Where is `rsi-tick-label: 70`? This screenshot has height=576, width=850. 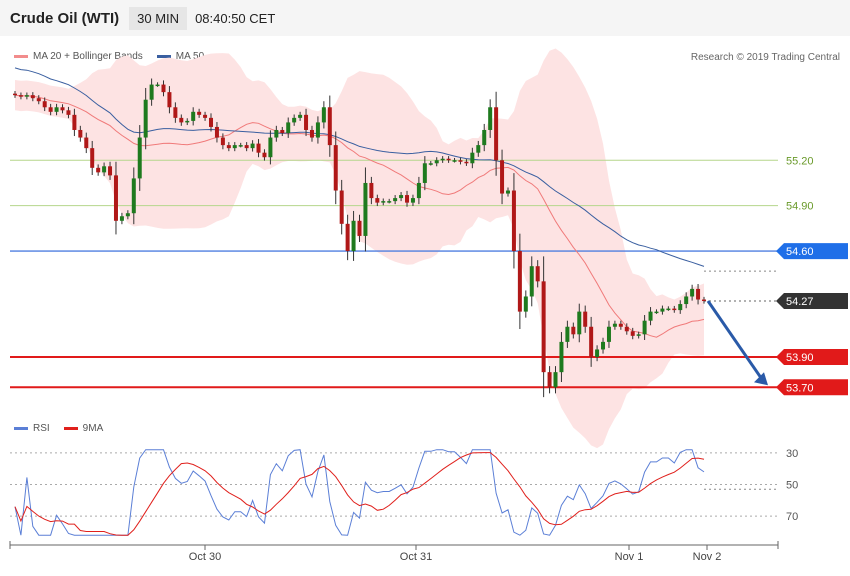
rsi-tick-label: 70 is located at coordinates (792, 517).